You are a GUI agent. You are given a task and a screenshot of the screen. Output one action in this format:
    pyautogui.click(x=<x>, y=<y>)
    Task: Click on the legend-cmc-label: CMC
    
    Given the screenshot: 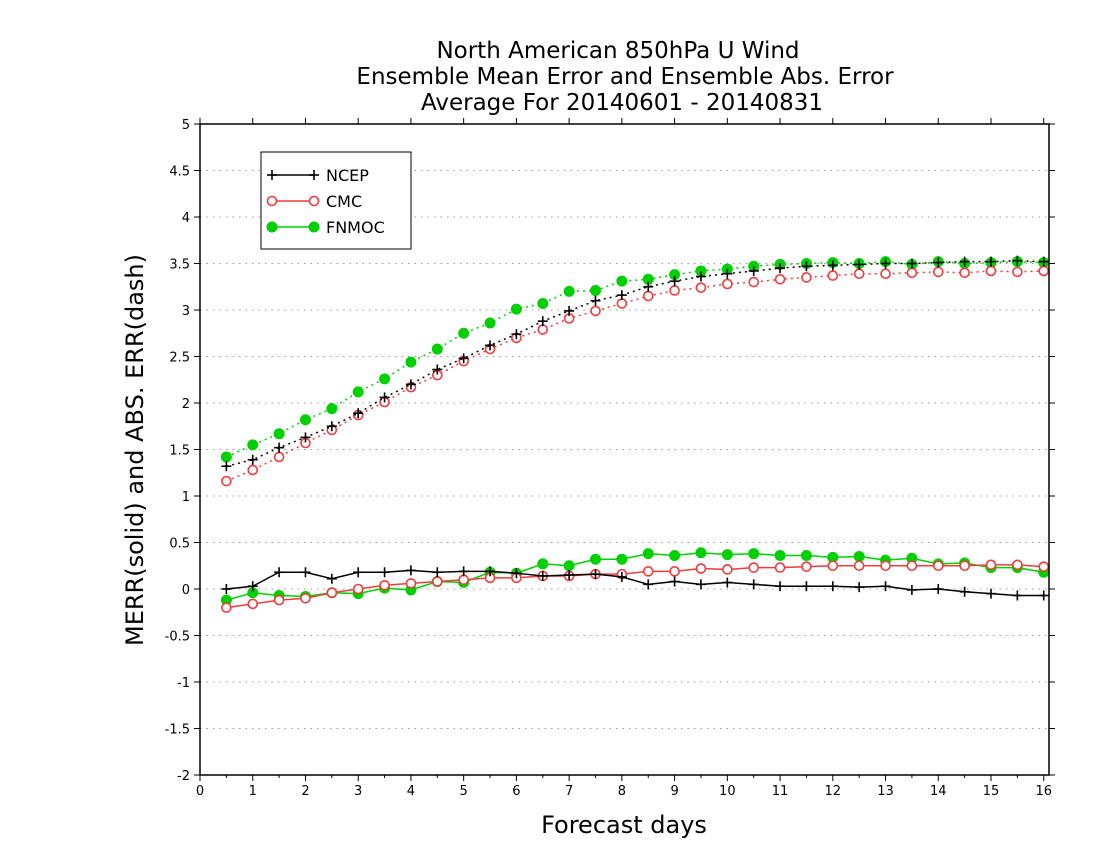 What is the action you would take?
    pyautogui.click(x=344, y=201)
    